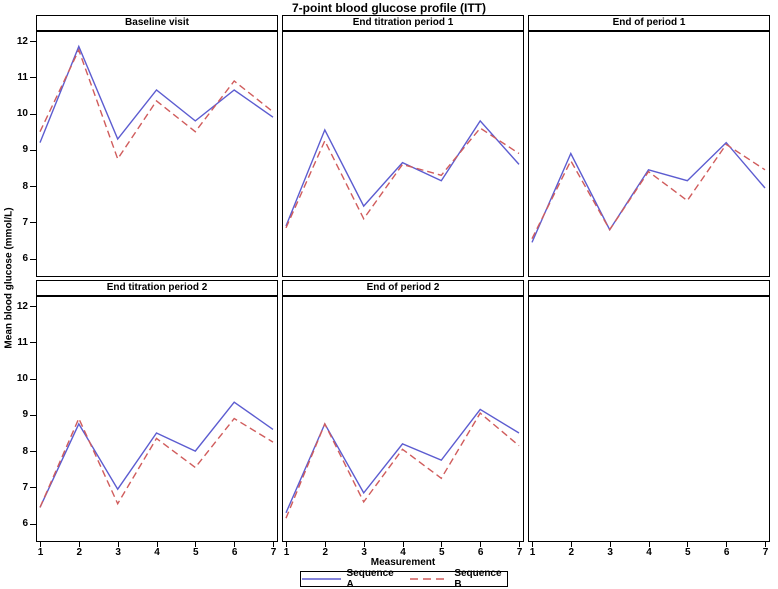 This screenshot has height=589, width=778. Describe the element at coordinates (478, 578) in the screenshot. I see `legend-label-sequence-b: Sequence B` at that location.